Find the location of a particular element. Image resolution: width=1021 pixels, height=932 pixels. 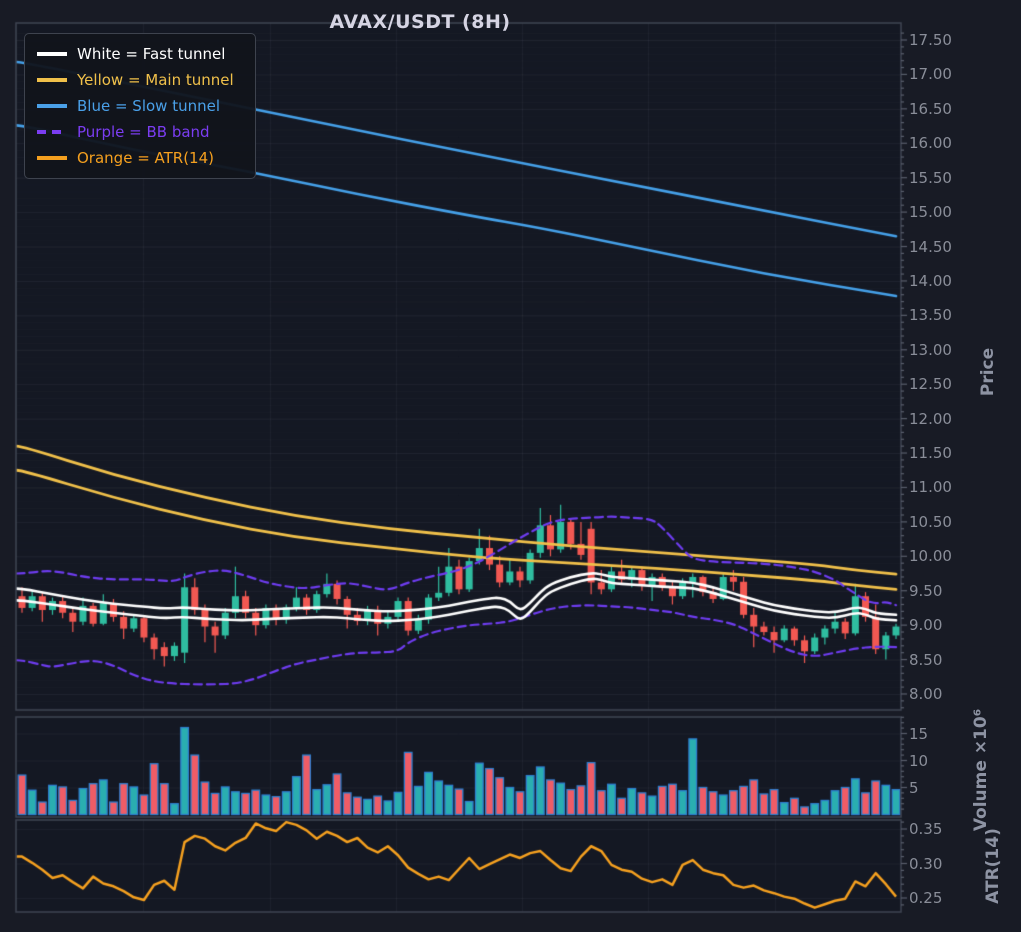

volume-tick-label: 5 is located at coordinates (914, 787).